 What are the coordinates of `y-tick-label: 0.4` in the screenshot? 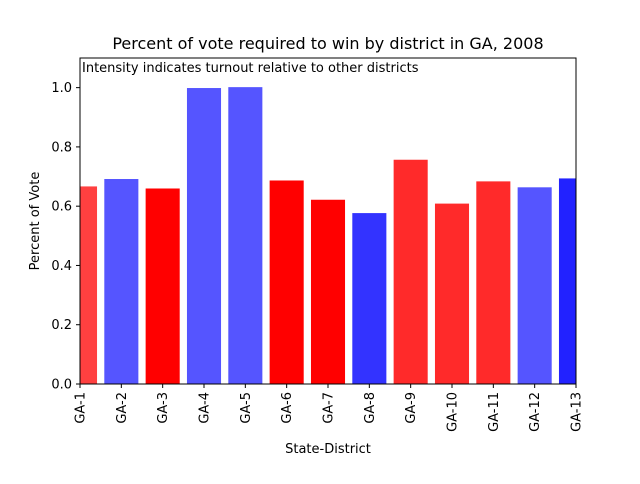 It's located at (61, 266).